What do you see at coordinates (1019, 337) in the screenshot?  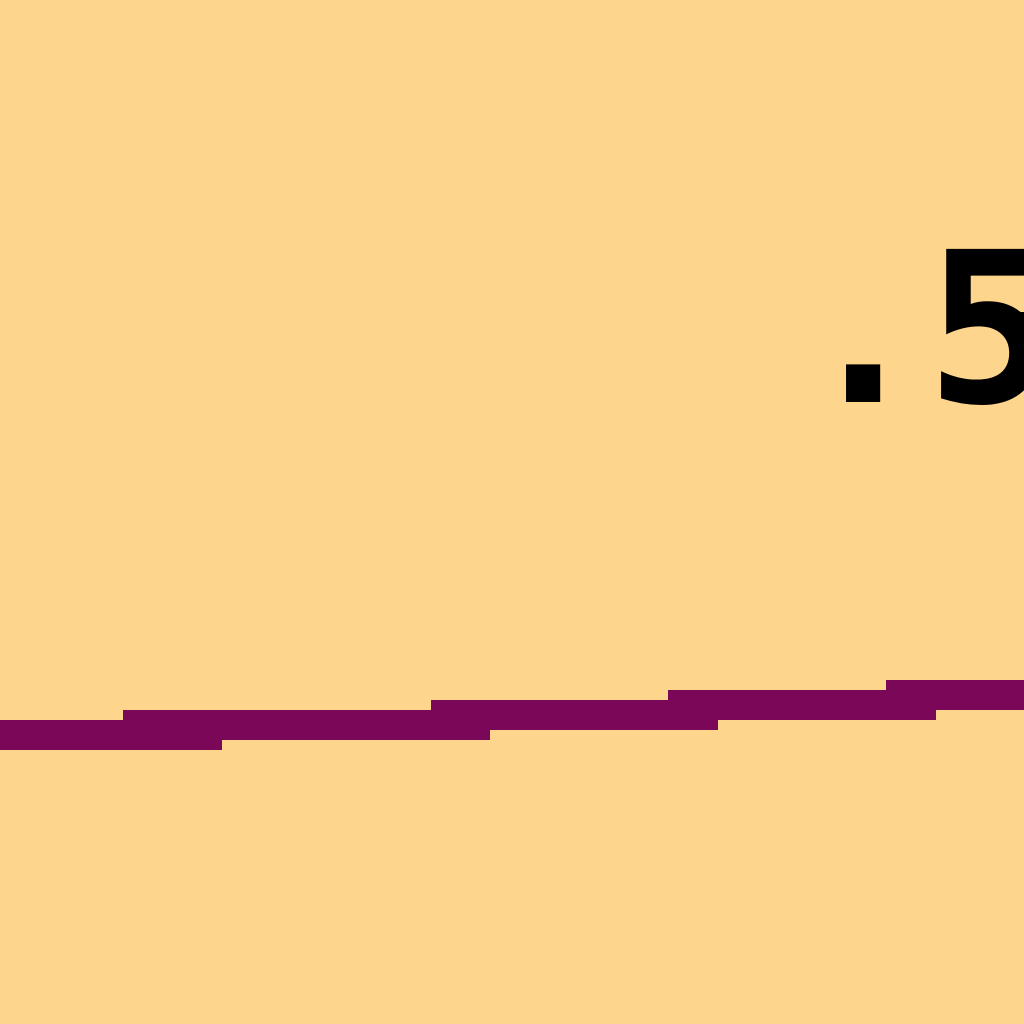 I see `clipped-glyph-fragment` at bounding box center [1019, 337].